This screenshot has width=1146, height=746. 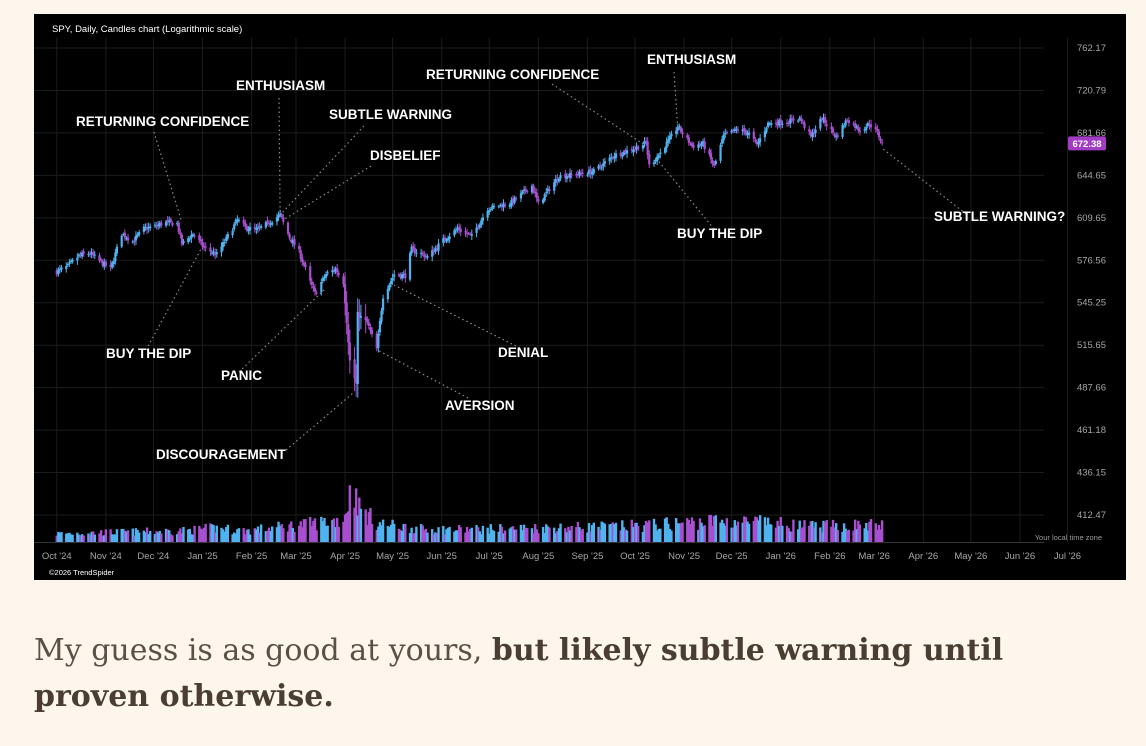 What do you see at coordinates (1091, 388) in the screenshot?
I see `y-tick-label: 487.66` at bounding box center [1091, 388].